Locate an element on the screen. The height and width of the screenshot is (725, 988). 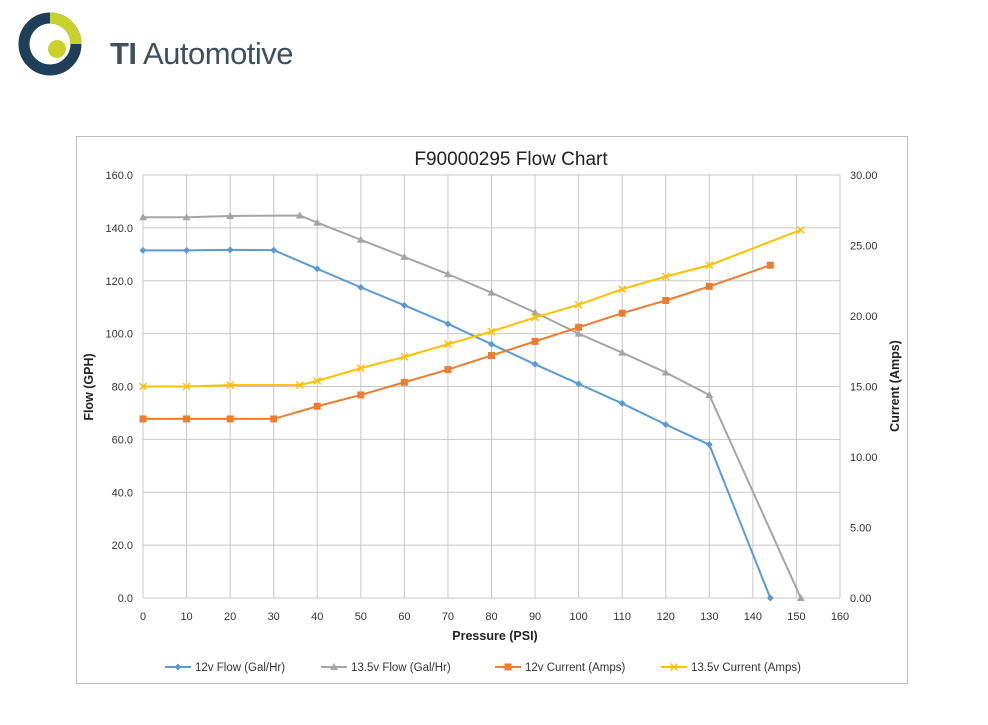
legend-label: 13.5v Current (Amps) is located at coordinates (746, 668).